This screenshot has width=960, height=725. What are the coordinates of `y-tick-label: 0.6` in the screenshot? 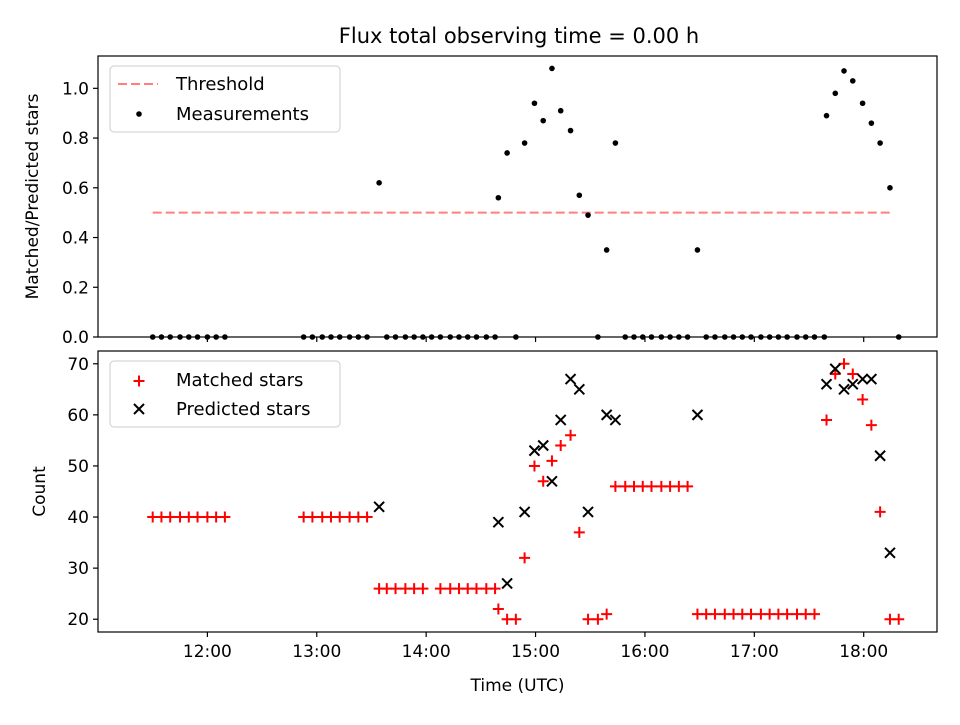 It's located at (75, 189).